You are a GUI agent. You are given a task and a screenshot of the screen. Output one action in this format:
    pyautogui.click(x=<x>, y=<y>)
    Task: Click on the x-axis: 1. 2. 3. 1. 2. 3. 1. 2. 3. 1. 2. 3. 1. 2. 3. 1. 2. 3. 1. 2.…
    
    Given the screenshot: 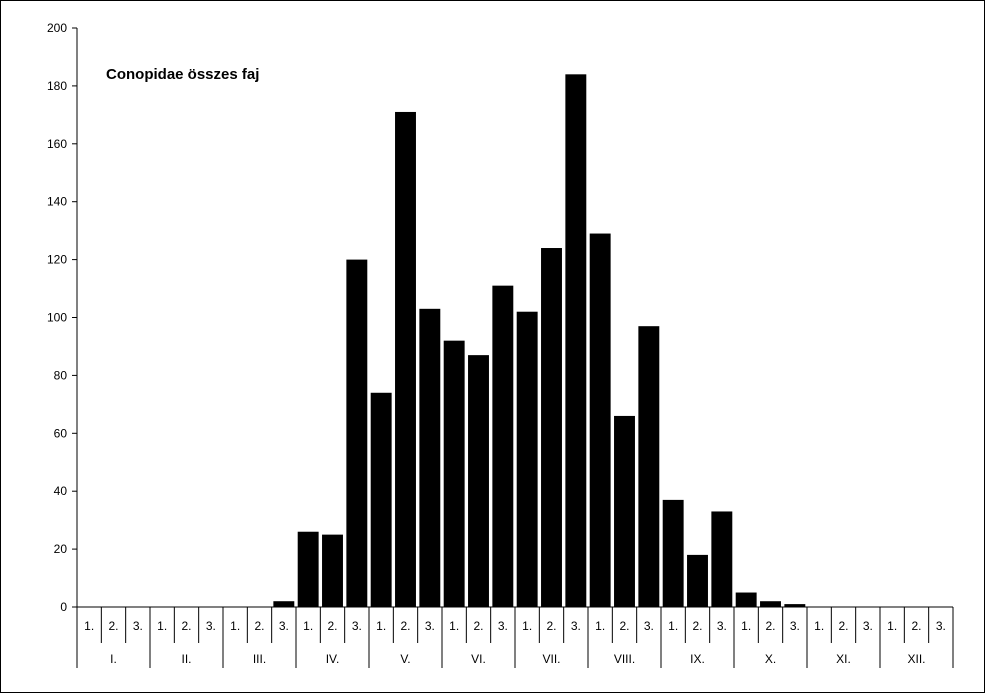 What is the action you would take?
    pyautogui.click(x=515, y=637)
    